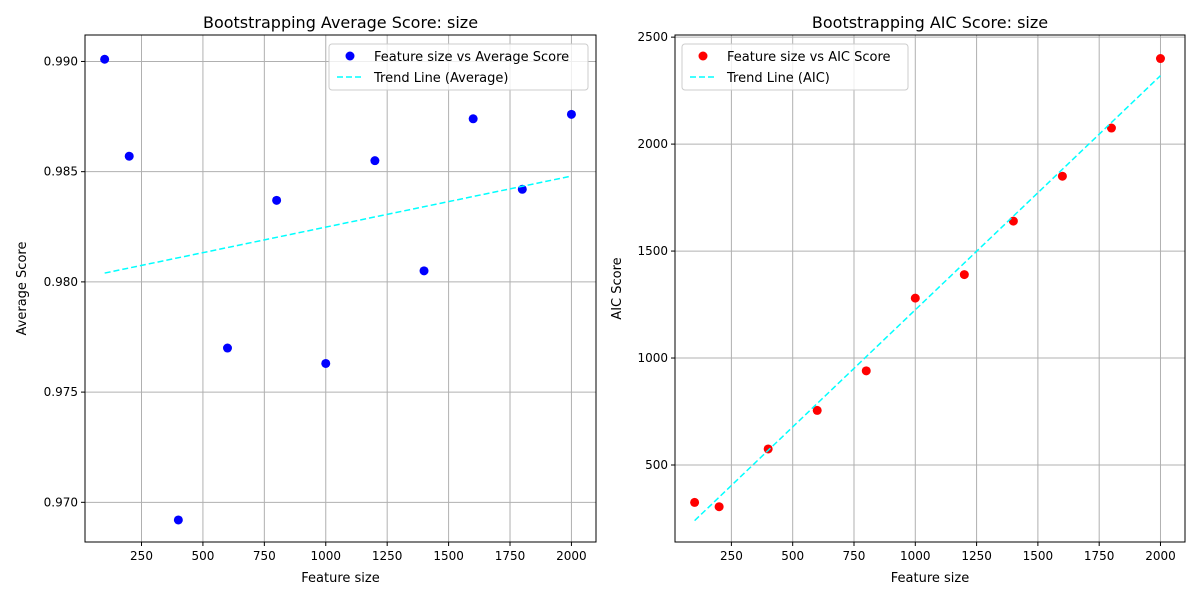 This screenshot has width=1200, height=604. What do you see at coordinates (731, 556) in the screenshot?
I see `chart-2-x-tick-label: 250` at bounding box center [731, 556].